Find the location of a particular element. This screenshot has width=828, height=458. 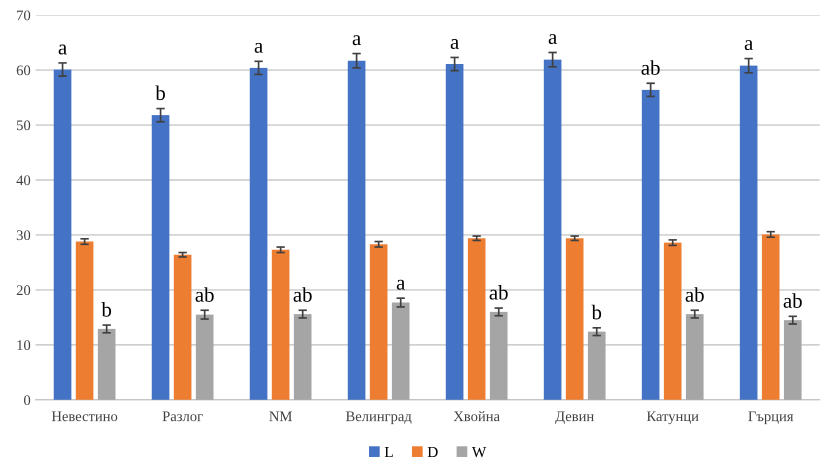

y-tick-label: 60 is located at coordinates (23, 70).